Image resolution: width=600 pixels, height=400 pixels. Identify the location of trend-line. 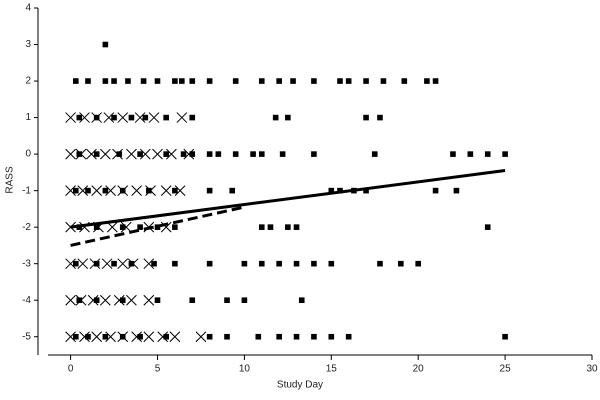
(288, 199).